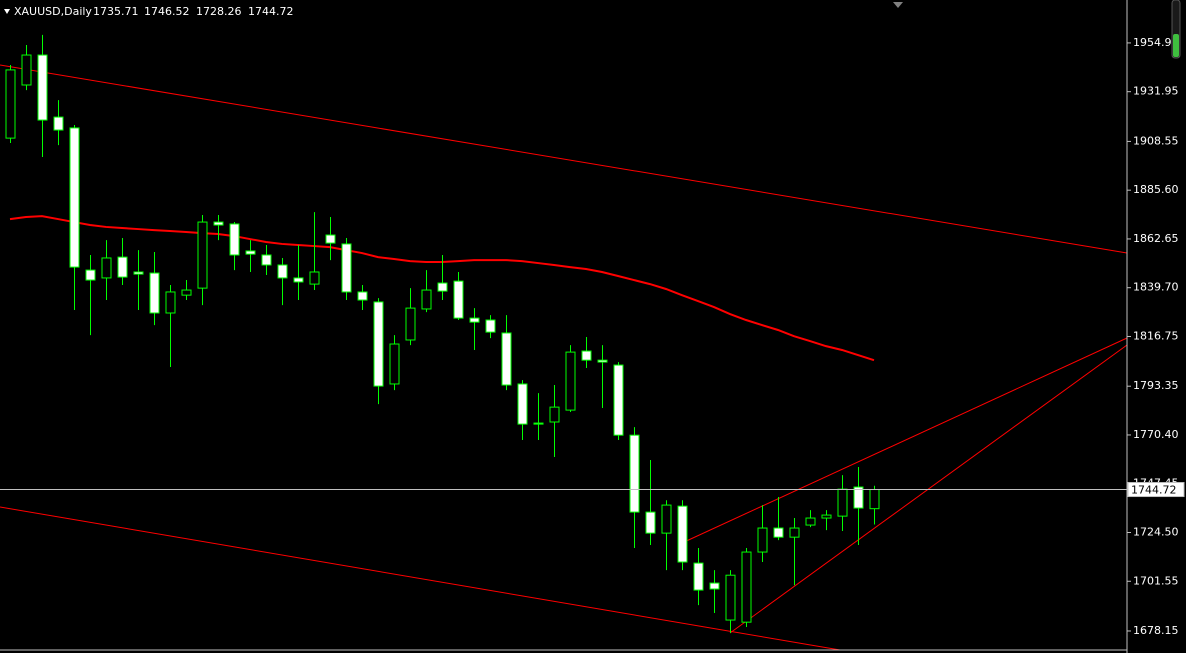 This screenshot has height=653, width=1186. Describe the element at coordinates (1156, 189) in the screenshot. I see `y-tick-label: 1885.60` at that location.